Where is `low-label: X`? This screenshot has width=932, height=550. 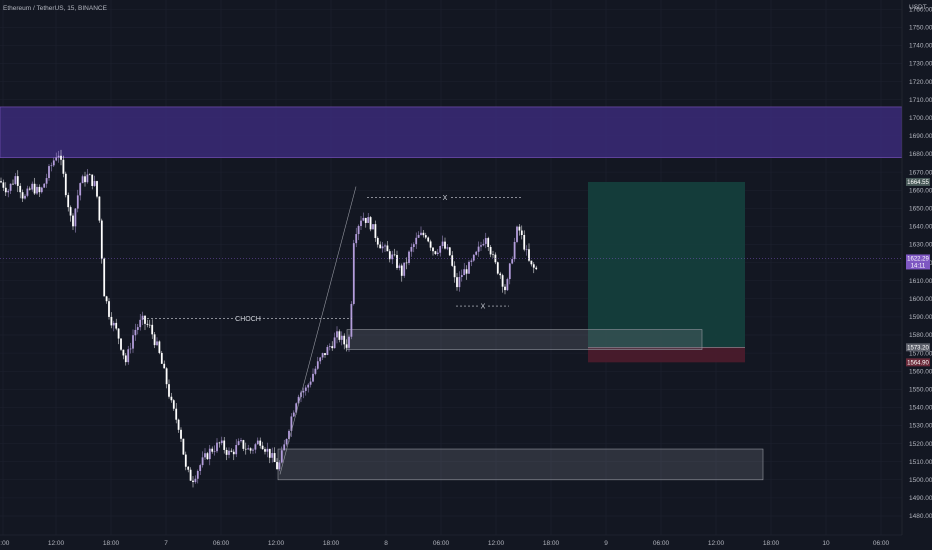 low-label: X is located at coordinates (483, 306).